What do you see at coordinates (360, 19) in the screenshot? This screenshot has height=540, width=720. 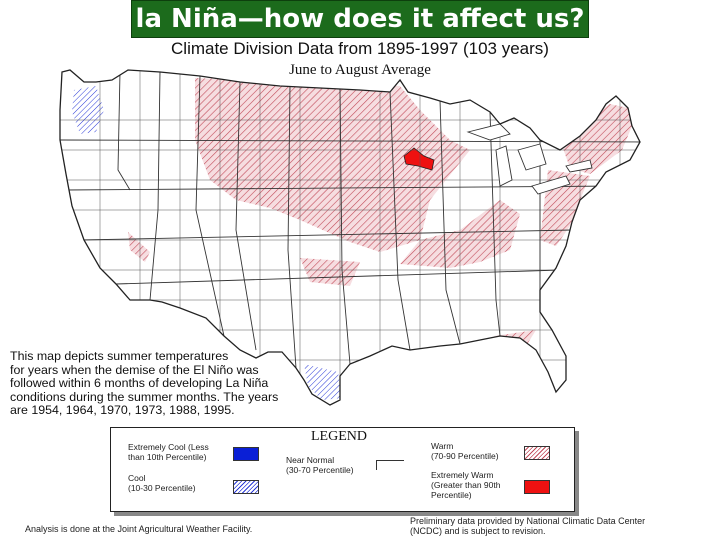 I see `slide-title-banner: la Niña—how does it affect us?` at bounding box center [360, 19].